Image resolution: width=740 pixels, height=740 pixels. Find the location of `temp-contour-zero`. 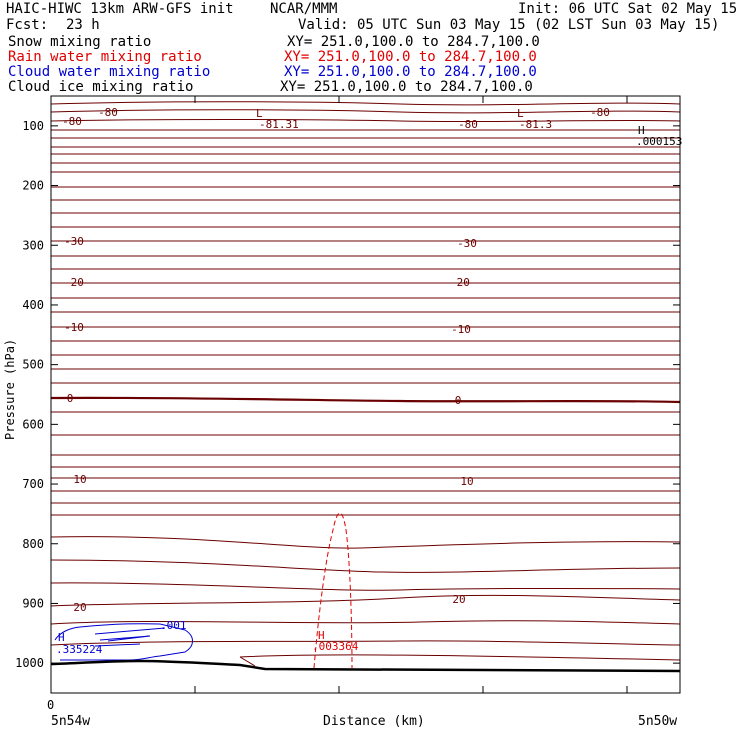

temp-contour-zero is located at coordinates (365, 400).